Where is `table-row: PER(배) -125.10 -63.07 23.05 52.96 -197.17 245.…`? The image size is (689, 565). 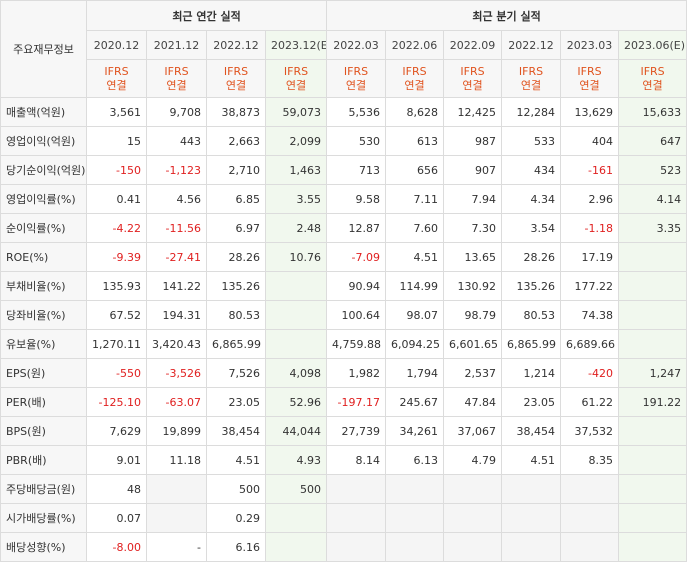
table-row: PER(배) -125.10 -63.07 23.05 52.96 -197.17 245.… is located at coordinates (344, 402).